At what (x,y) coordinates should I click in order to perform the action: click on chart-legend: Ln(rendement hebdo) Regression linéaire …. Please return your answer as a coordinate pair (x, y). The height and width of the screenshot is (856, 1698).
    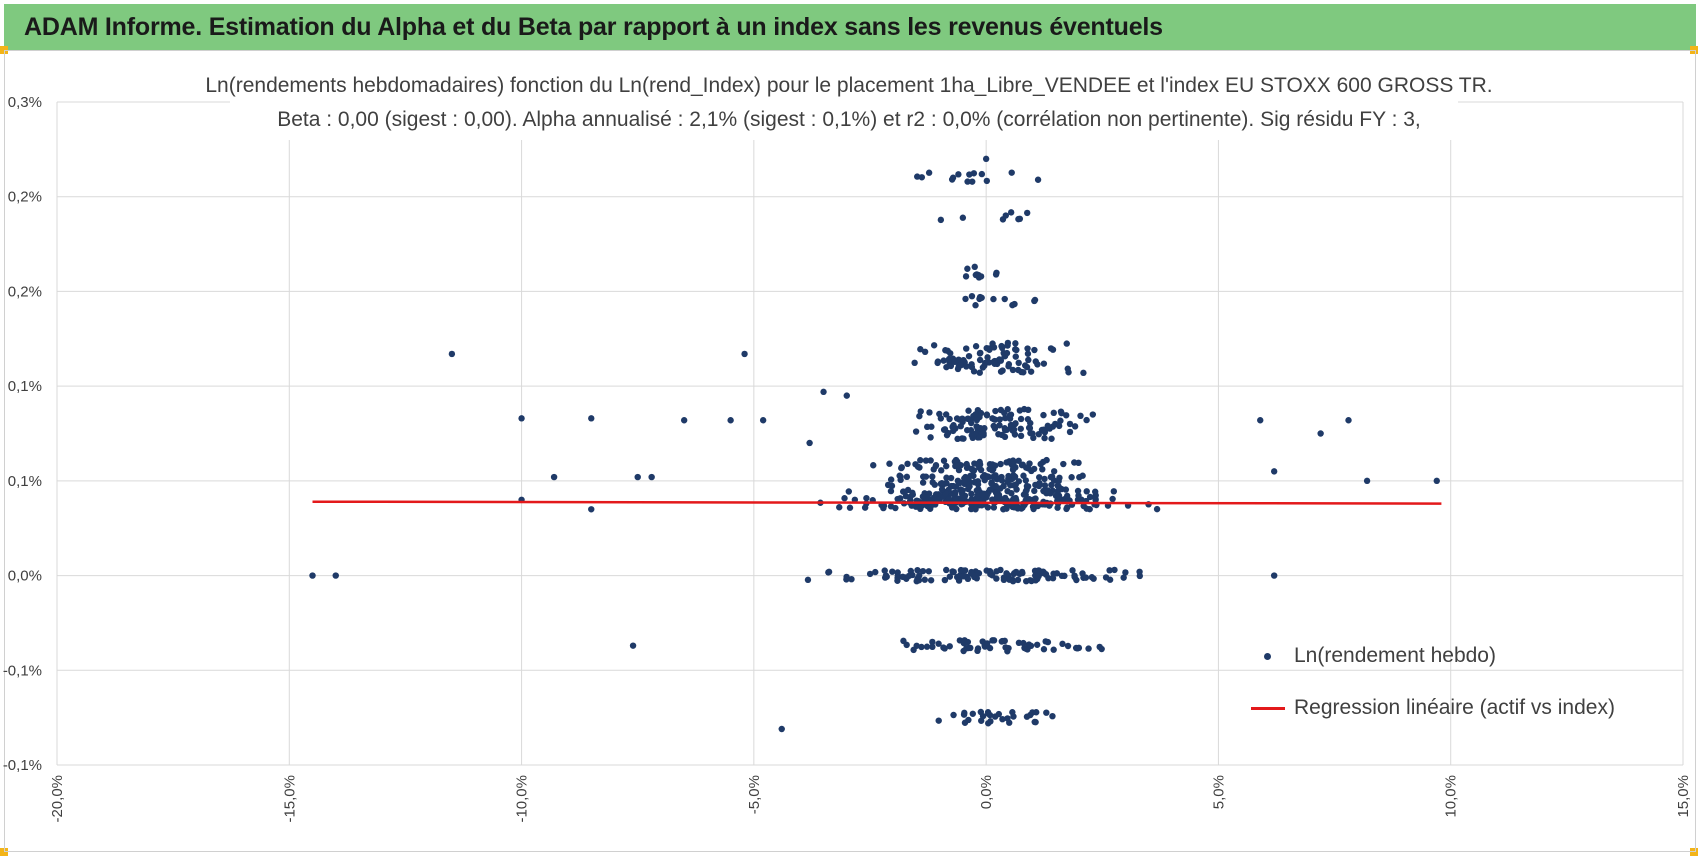
    Looking at the image, I should click on (1430, 690).